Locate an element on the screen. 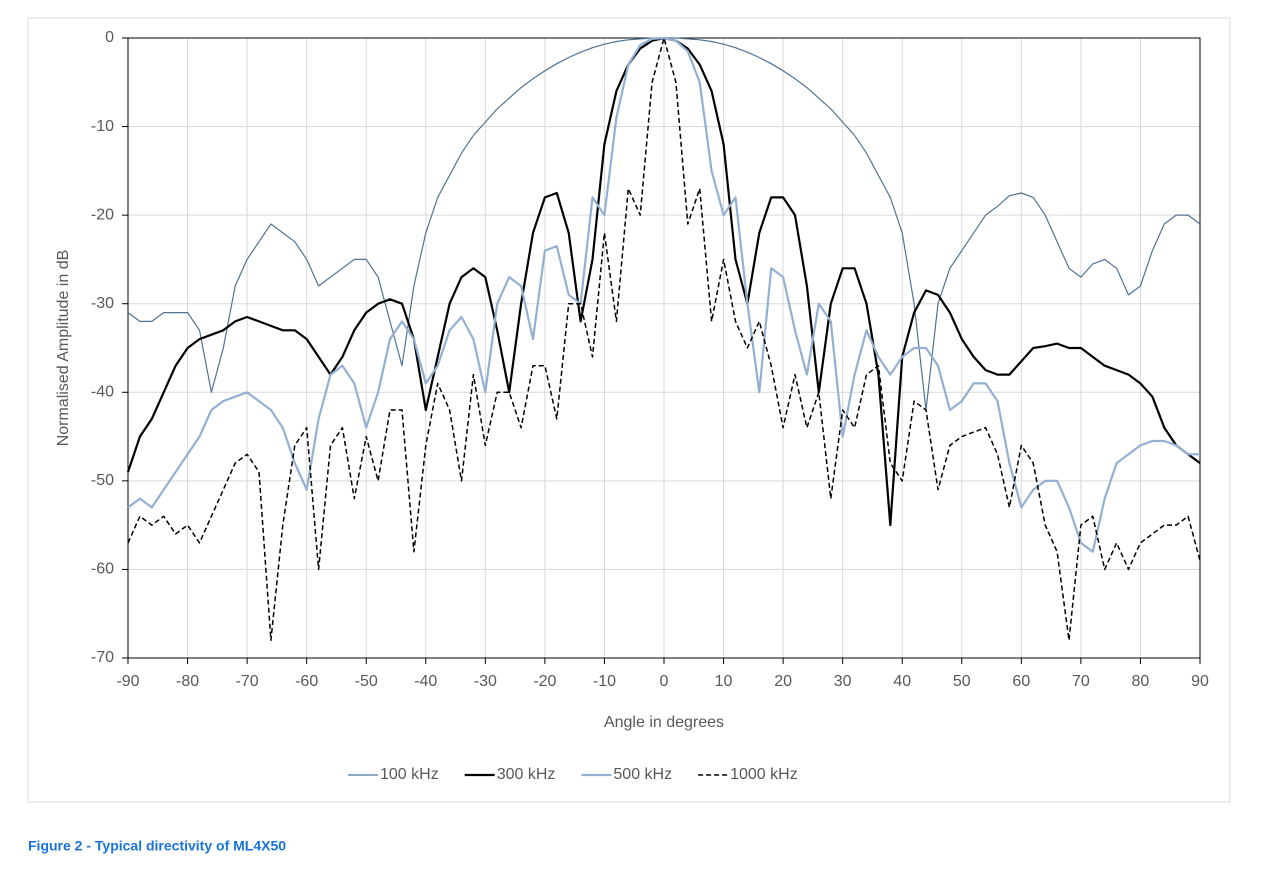  x-tick-label: -50 is located at coordinates (366, 681).